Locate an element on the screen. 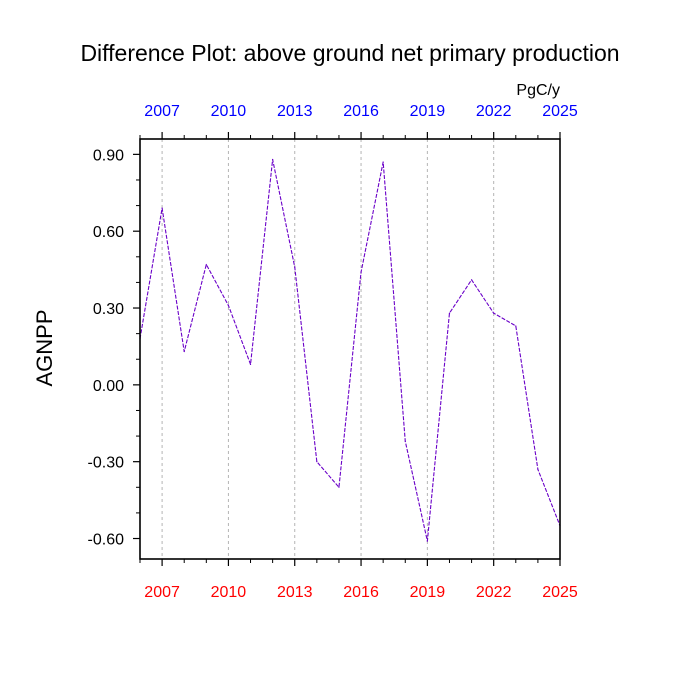 Image resolution: width=700 pixels, height=700 pixels. x-tick-label-bottom: 2022 is located at coordinates (494, 592).